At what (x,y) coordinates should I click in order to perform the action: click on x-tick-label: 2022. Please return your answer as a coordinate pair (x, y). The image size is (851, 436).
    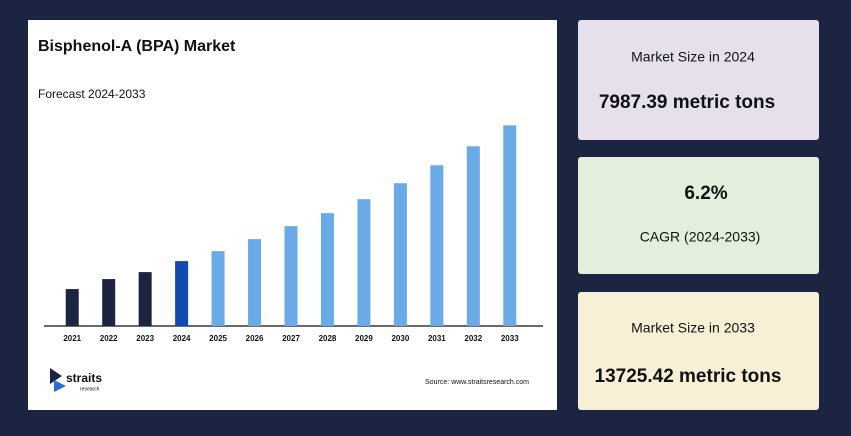
    Looking at the image, I should click on (109, 338).